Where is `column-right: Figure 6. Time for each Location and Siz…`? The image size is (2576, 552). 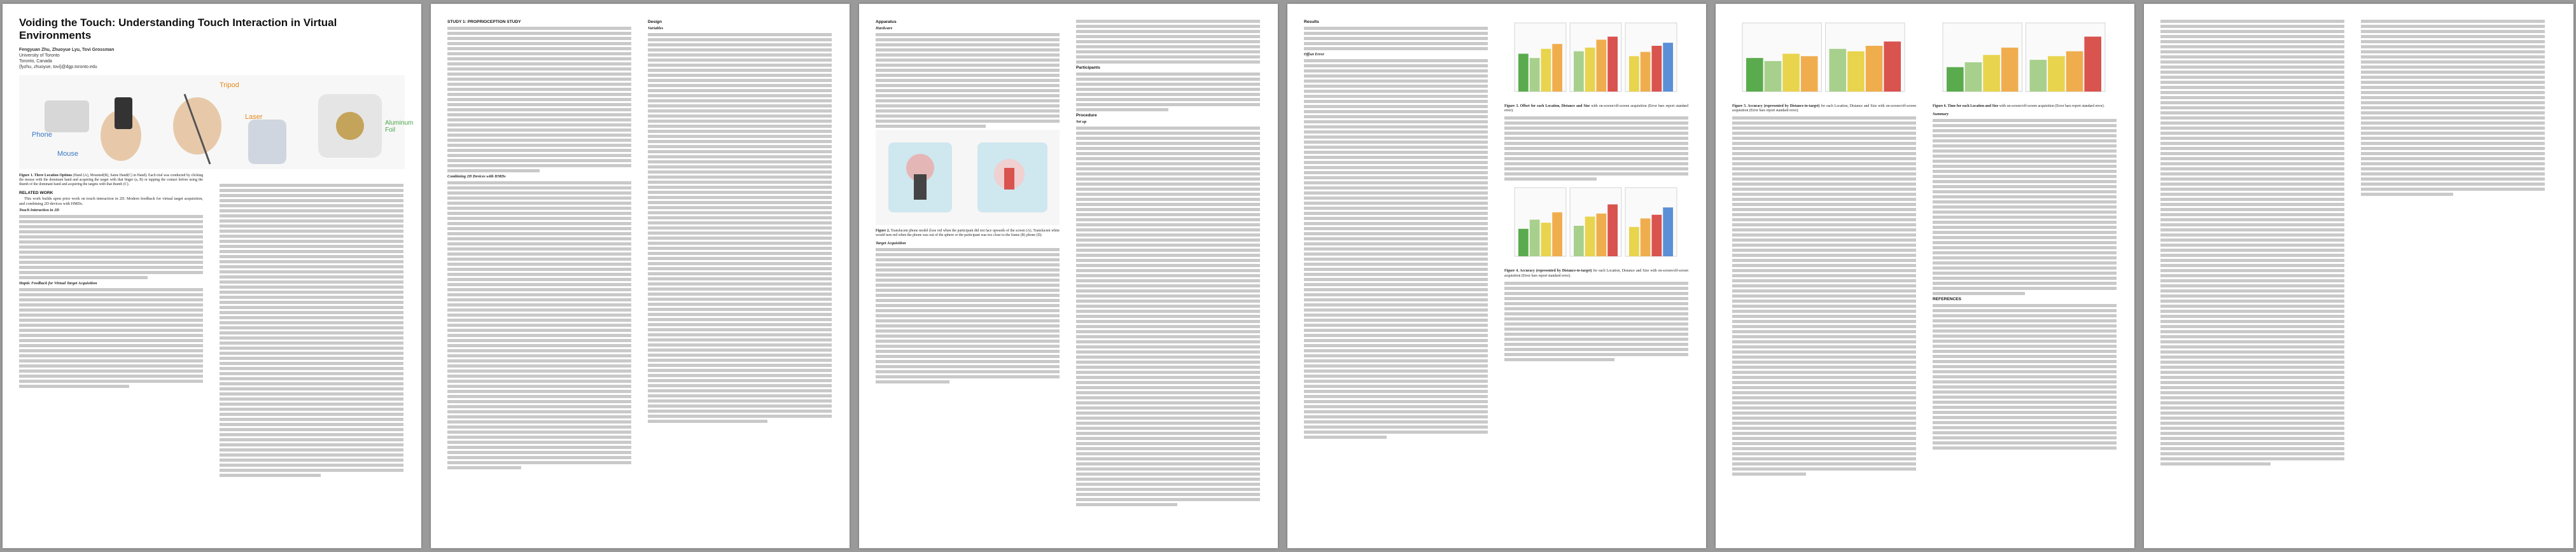 column-right: Figure 6. Time for each Location and Siz… is located at coordinates (2025, 235).